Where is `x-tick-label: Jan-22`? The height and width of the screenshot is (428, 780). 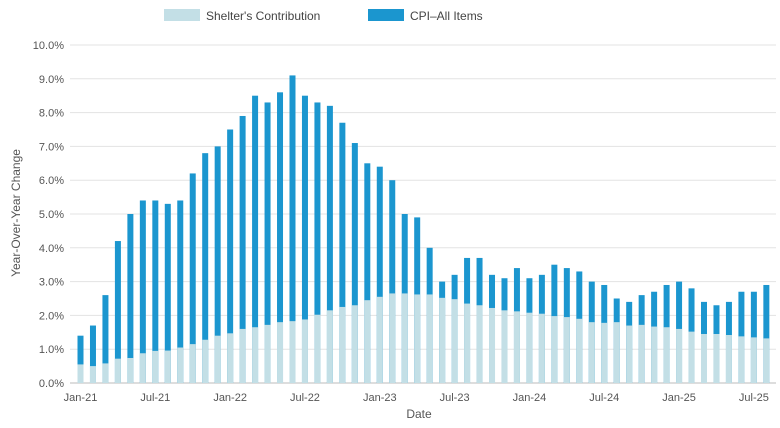
x-tick-label: Jan-22 is located at coordinates (230, 398).